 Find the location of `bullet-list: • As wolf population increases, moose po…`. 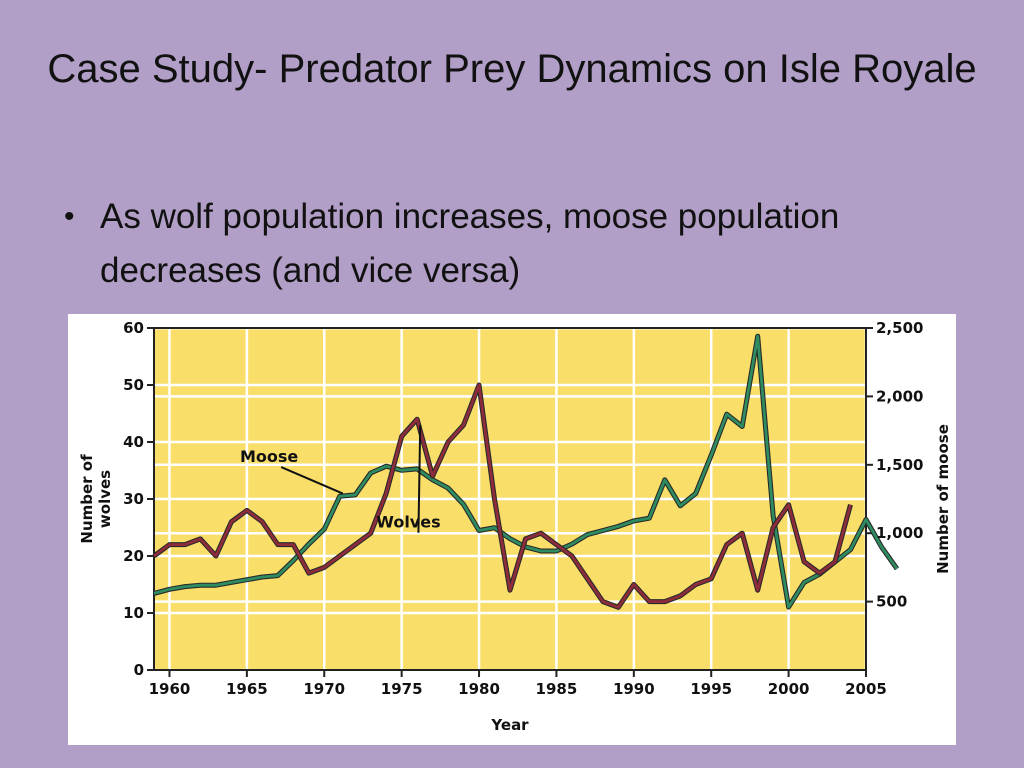

bullet-list: • As wolf population increases, moose po… is located at coordinates (520, 244).